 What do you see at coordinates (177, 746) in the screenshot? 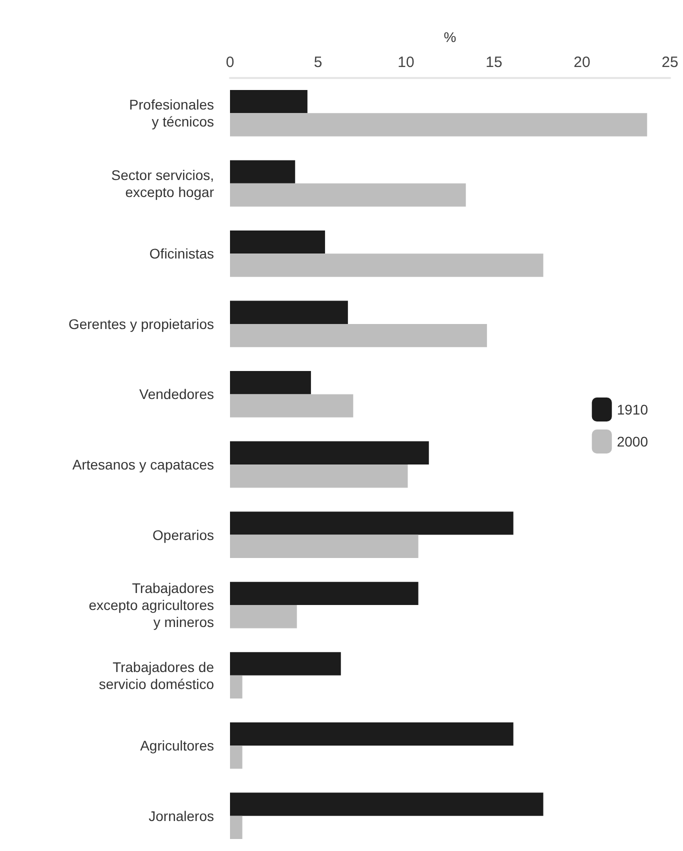
I see `y-tick-label: Agricultores` at bounding box center [177, 746].